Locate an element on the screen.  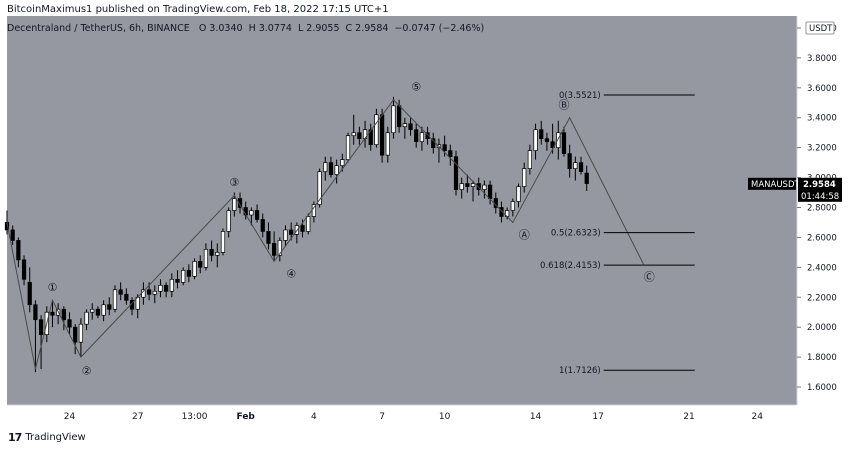
fib-level-label: 0.618(2.4153) is located at coordinates (570, 266).